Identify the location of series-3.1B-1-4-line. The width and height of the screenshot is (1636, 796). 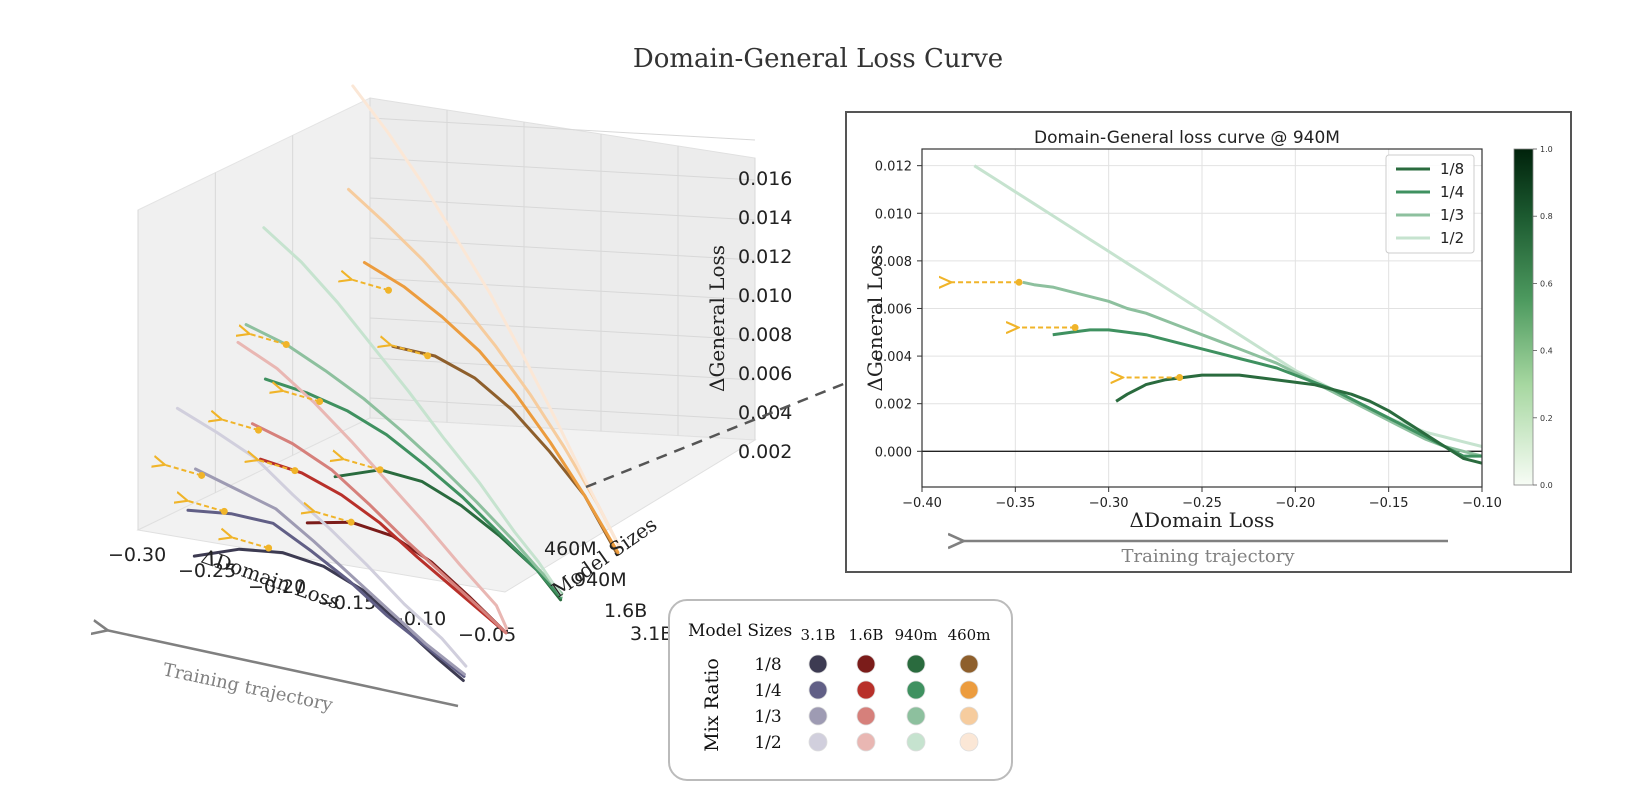
(326, 593).